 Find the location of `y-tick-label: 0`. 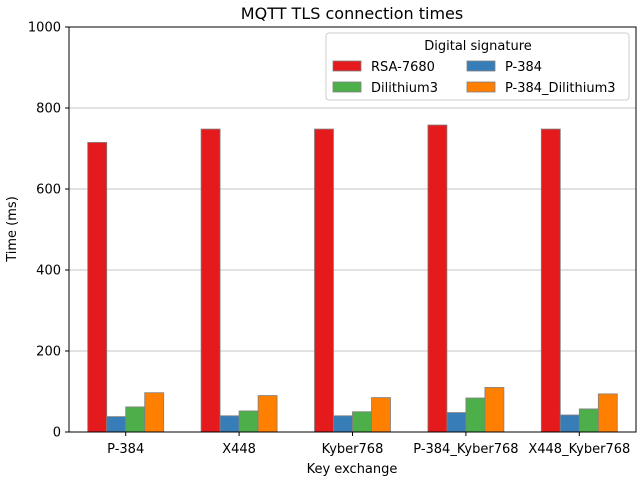

y-tick-label: 0 is located at coordinates (57, 433).